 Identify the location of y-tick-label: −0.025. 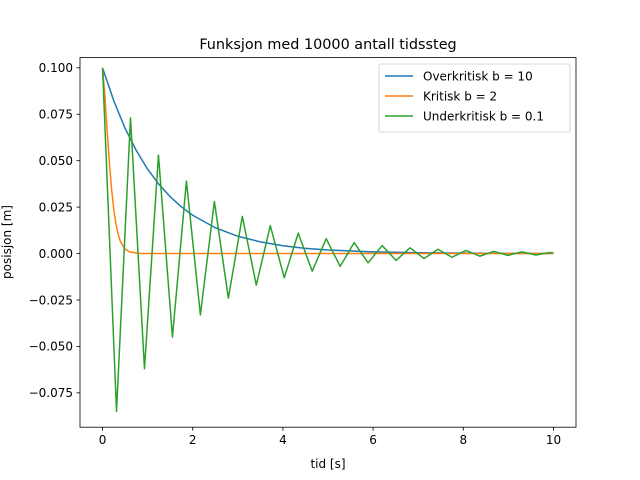
(51, 300).